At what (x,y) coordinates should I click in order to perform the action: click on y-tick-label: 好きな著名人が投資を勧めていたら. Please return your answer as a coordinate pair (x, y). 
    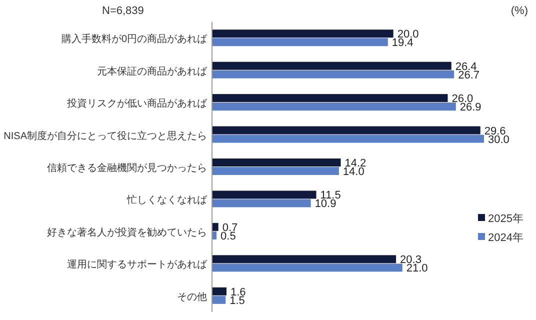
    Looking at the image, I should click on (127, 232).